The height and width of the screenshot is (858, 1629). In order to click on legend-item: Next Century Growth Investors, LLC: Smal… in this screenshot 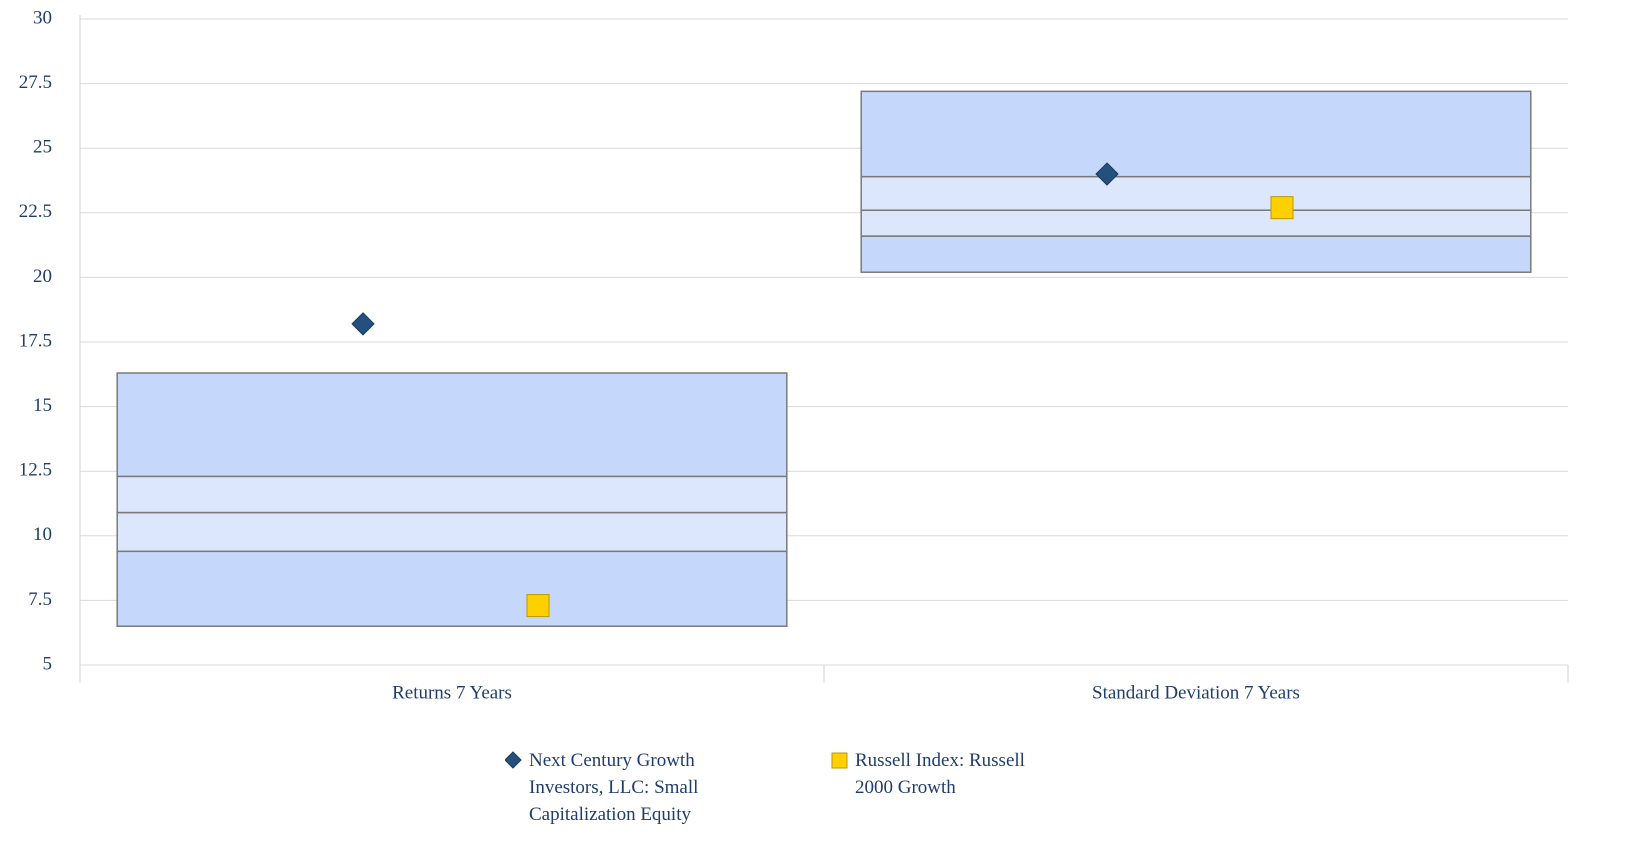, I will do `click(619, 787)`.